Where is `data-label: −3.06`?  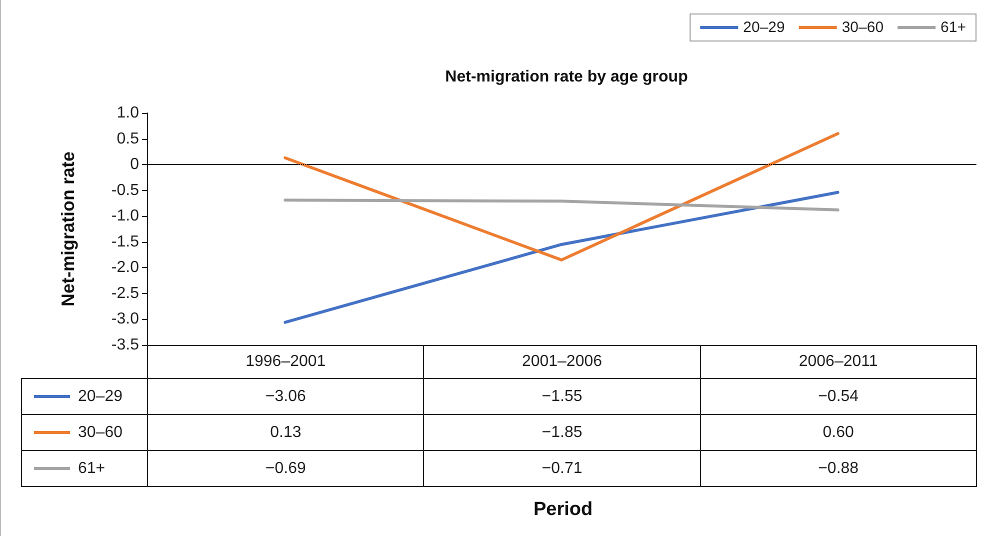
data-label: −3.06 is located at coordinates (286, 396).